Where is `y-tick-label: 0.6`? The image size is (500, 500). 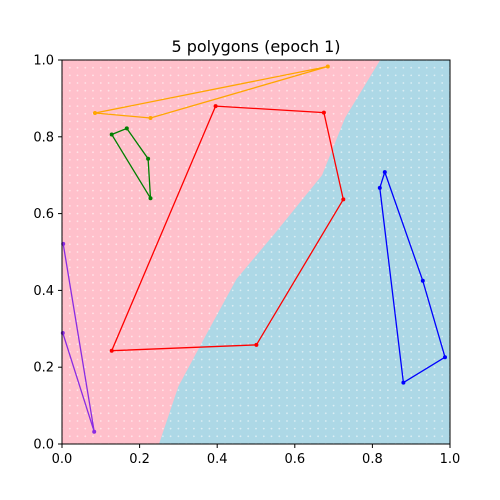
y-tick-label: 0.6 is located at coordinates (43, 214).